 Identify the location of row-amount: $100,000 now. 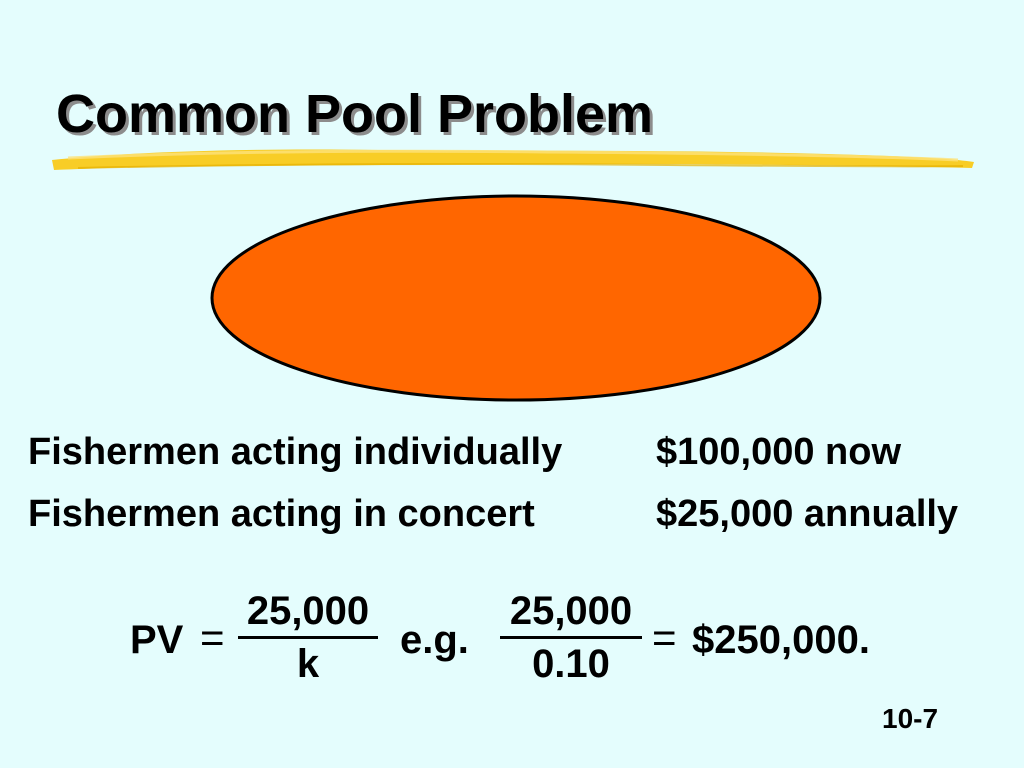
(779, 452).